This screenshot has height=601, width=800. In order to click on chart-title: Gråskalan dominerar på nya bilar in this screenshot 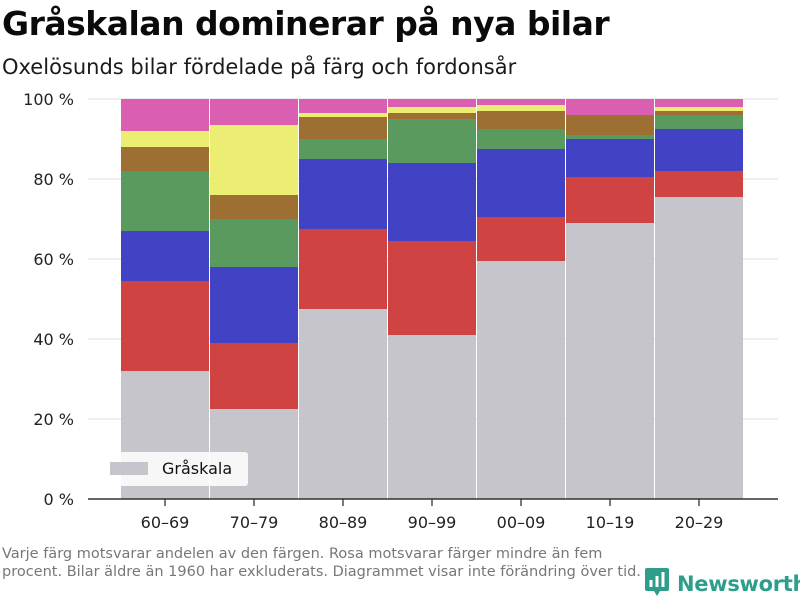, I will do `click(306, 23)`.